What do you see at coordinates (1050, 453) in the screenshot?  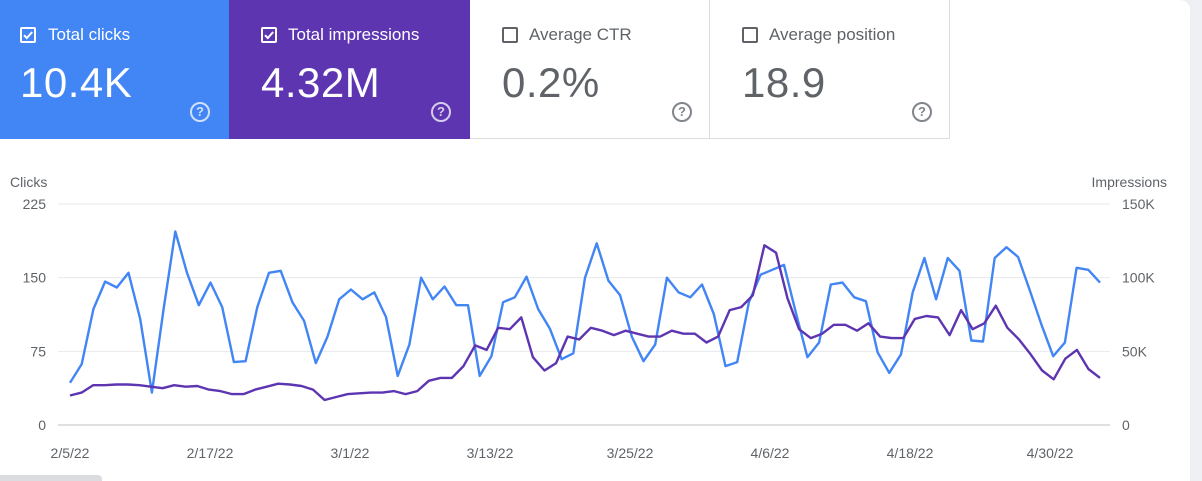 I see `x-axis-tick-label: 4/30/22` at bounding box center [1050, 453].